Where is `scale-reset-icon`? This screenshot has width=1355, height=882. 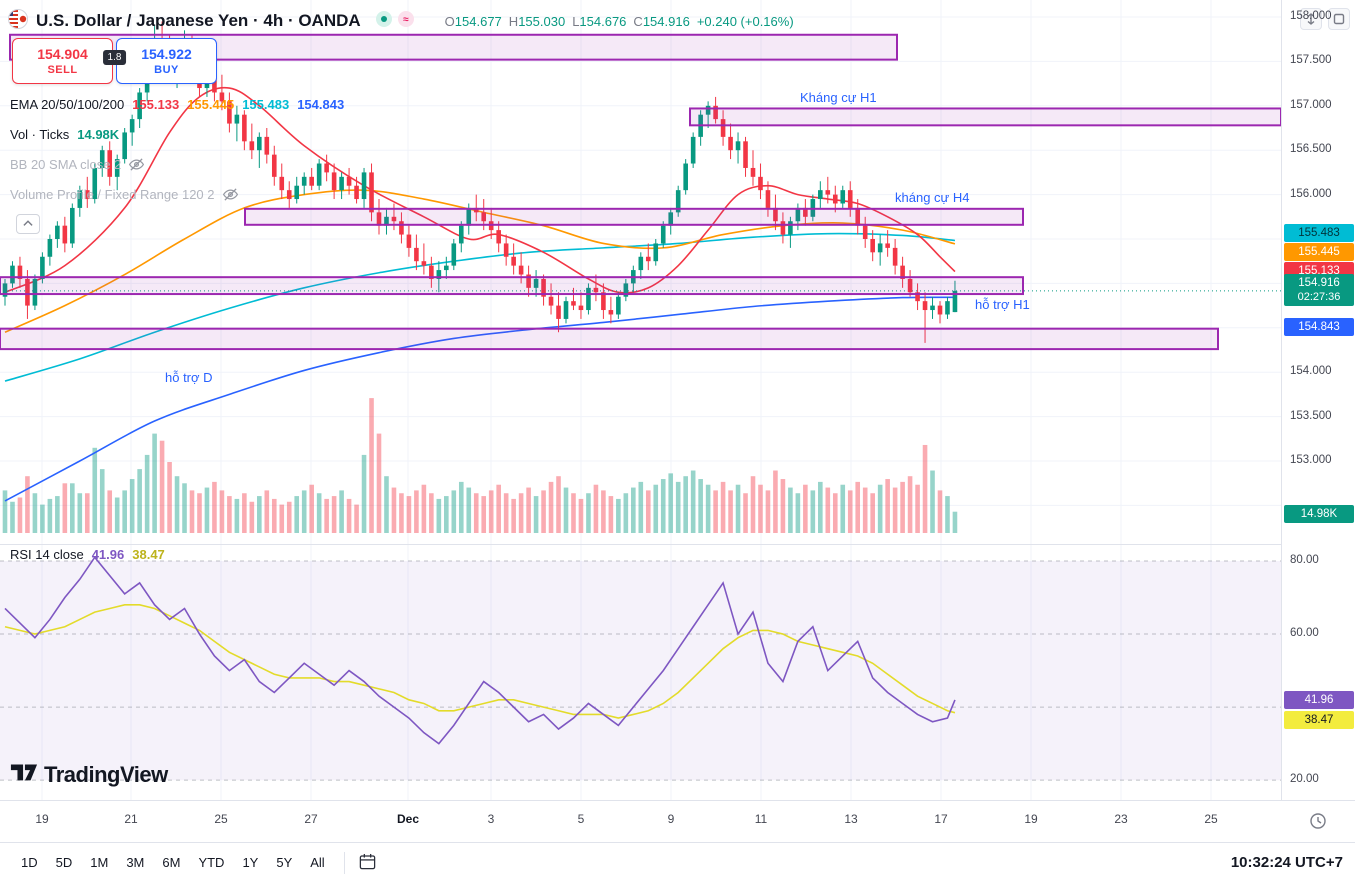
scale-reset-icon is located at coordinates (1311, 19).